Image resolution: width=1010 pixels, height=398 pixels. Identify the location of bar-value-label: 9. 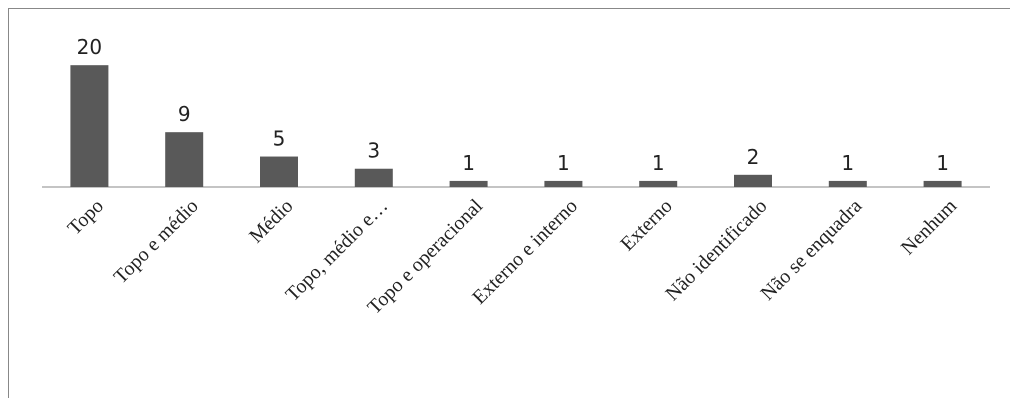
(184, 114).